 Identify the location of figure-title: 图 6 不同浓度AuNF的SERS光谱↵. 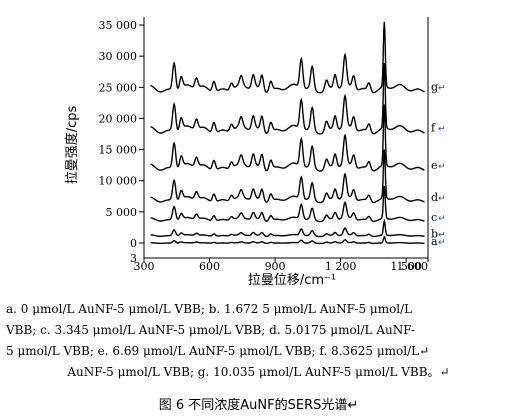
(258, 405).